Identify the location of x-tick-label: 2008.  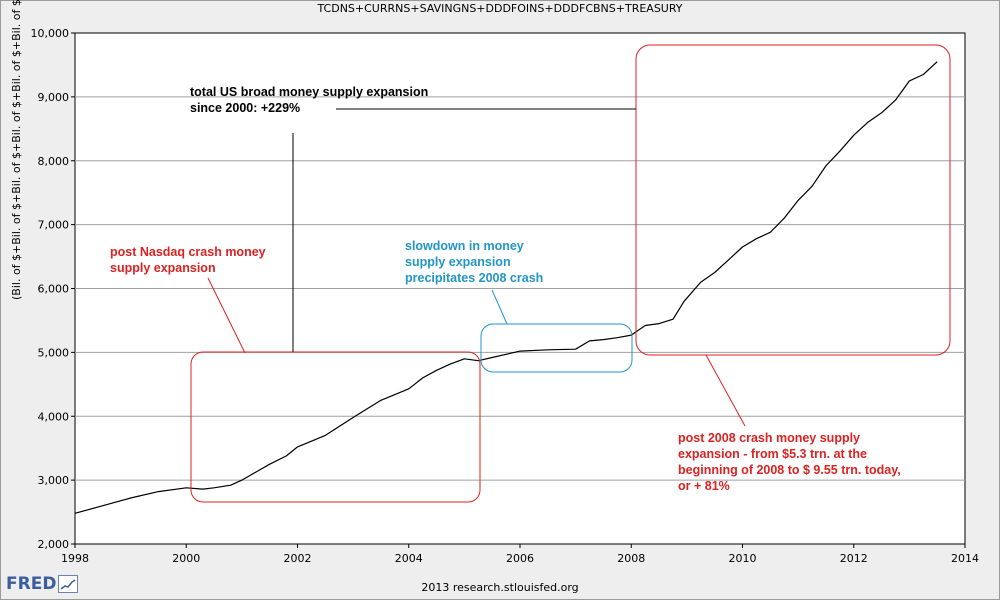
(631, 558).